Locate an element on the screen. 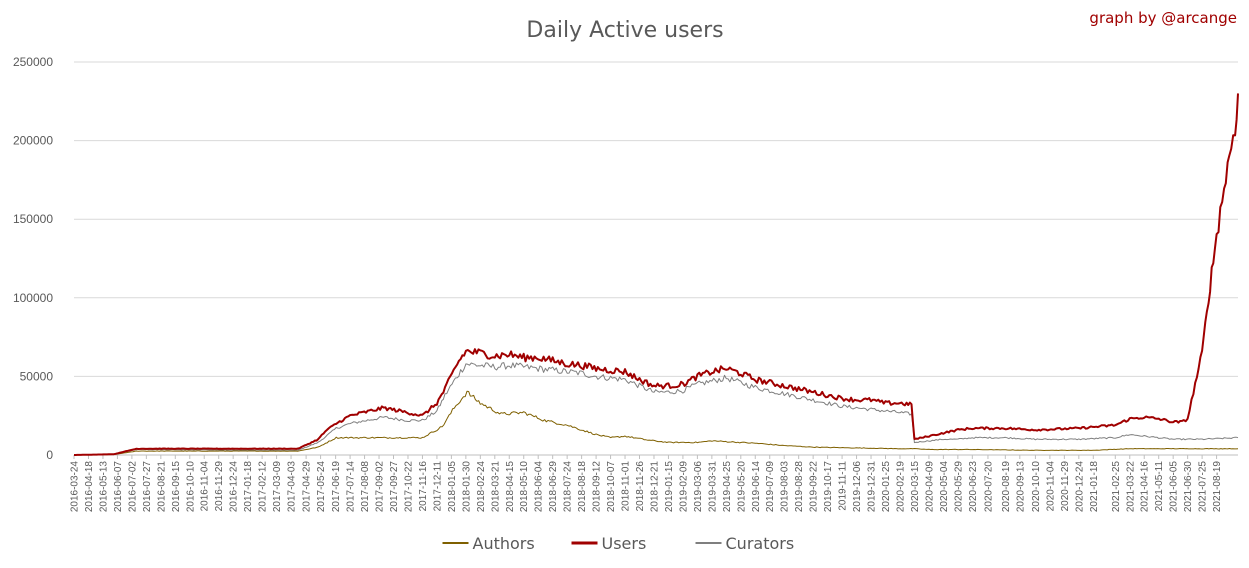 This screenshot has width=1249, height=568. x-tick-label: 2018-05-10 is located at coordinates (524, 487).